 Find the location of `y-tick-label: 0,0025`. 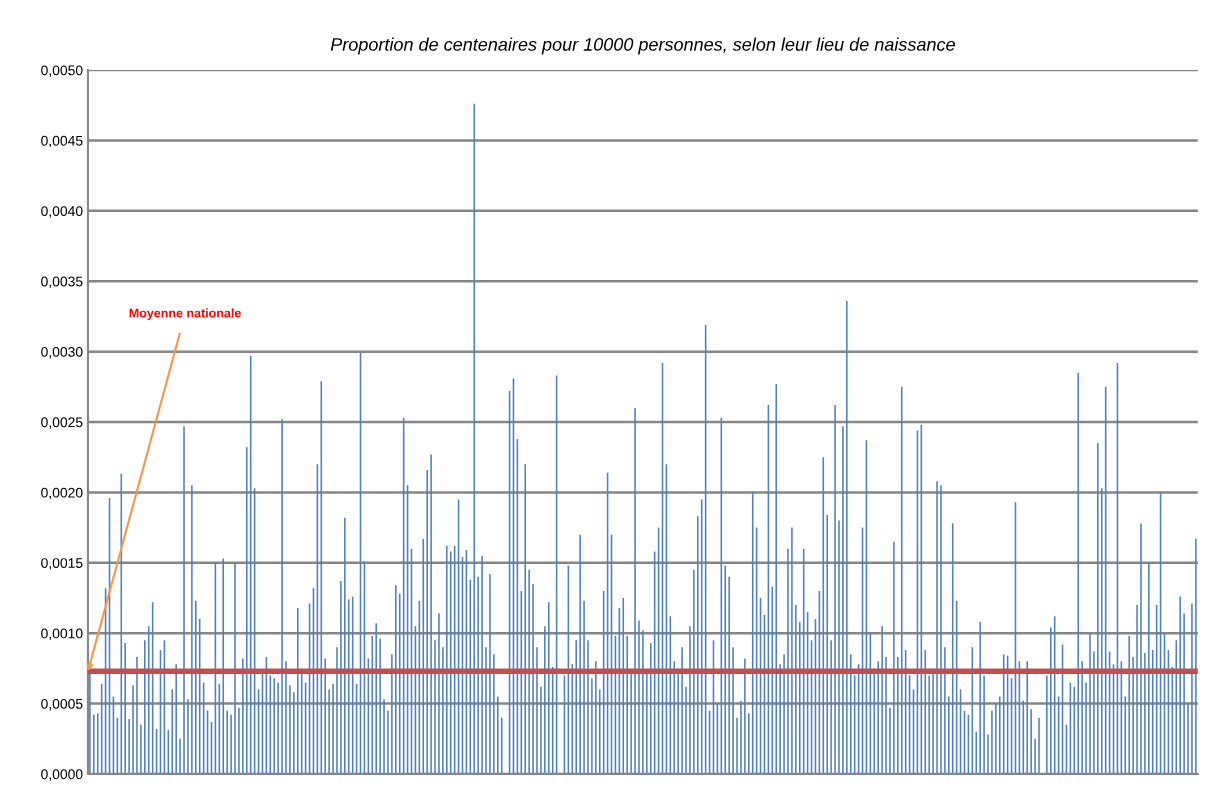

y-tick-label: 0,0025 is located at coordinates (62, 423).